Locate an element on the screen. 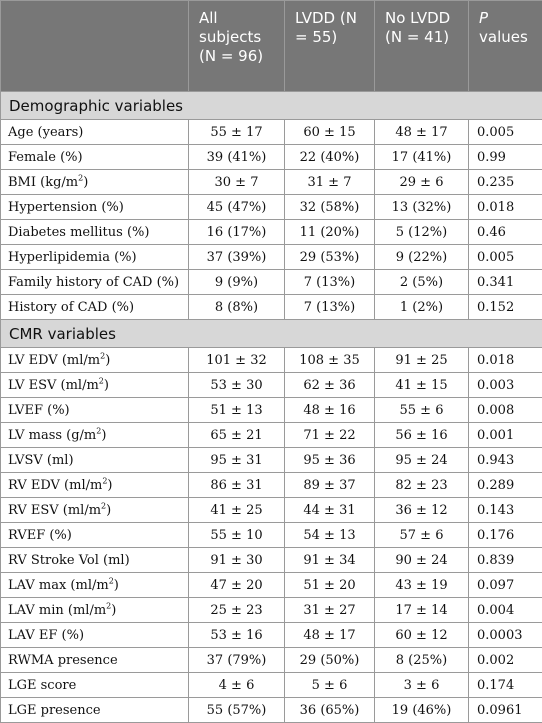  cell-no-lvdd: 19 (46%) is located at coordinates (422, 710).